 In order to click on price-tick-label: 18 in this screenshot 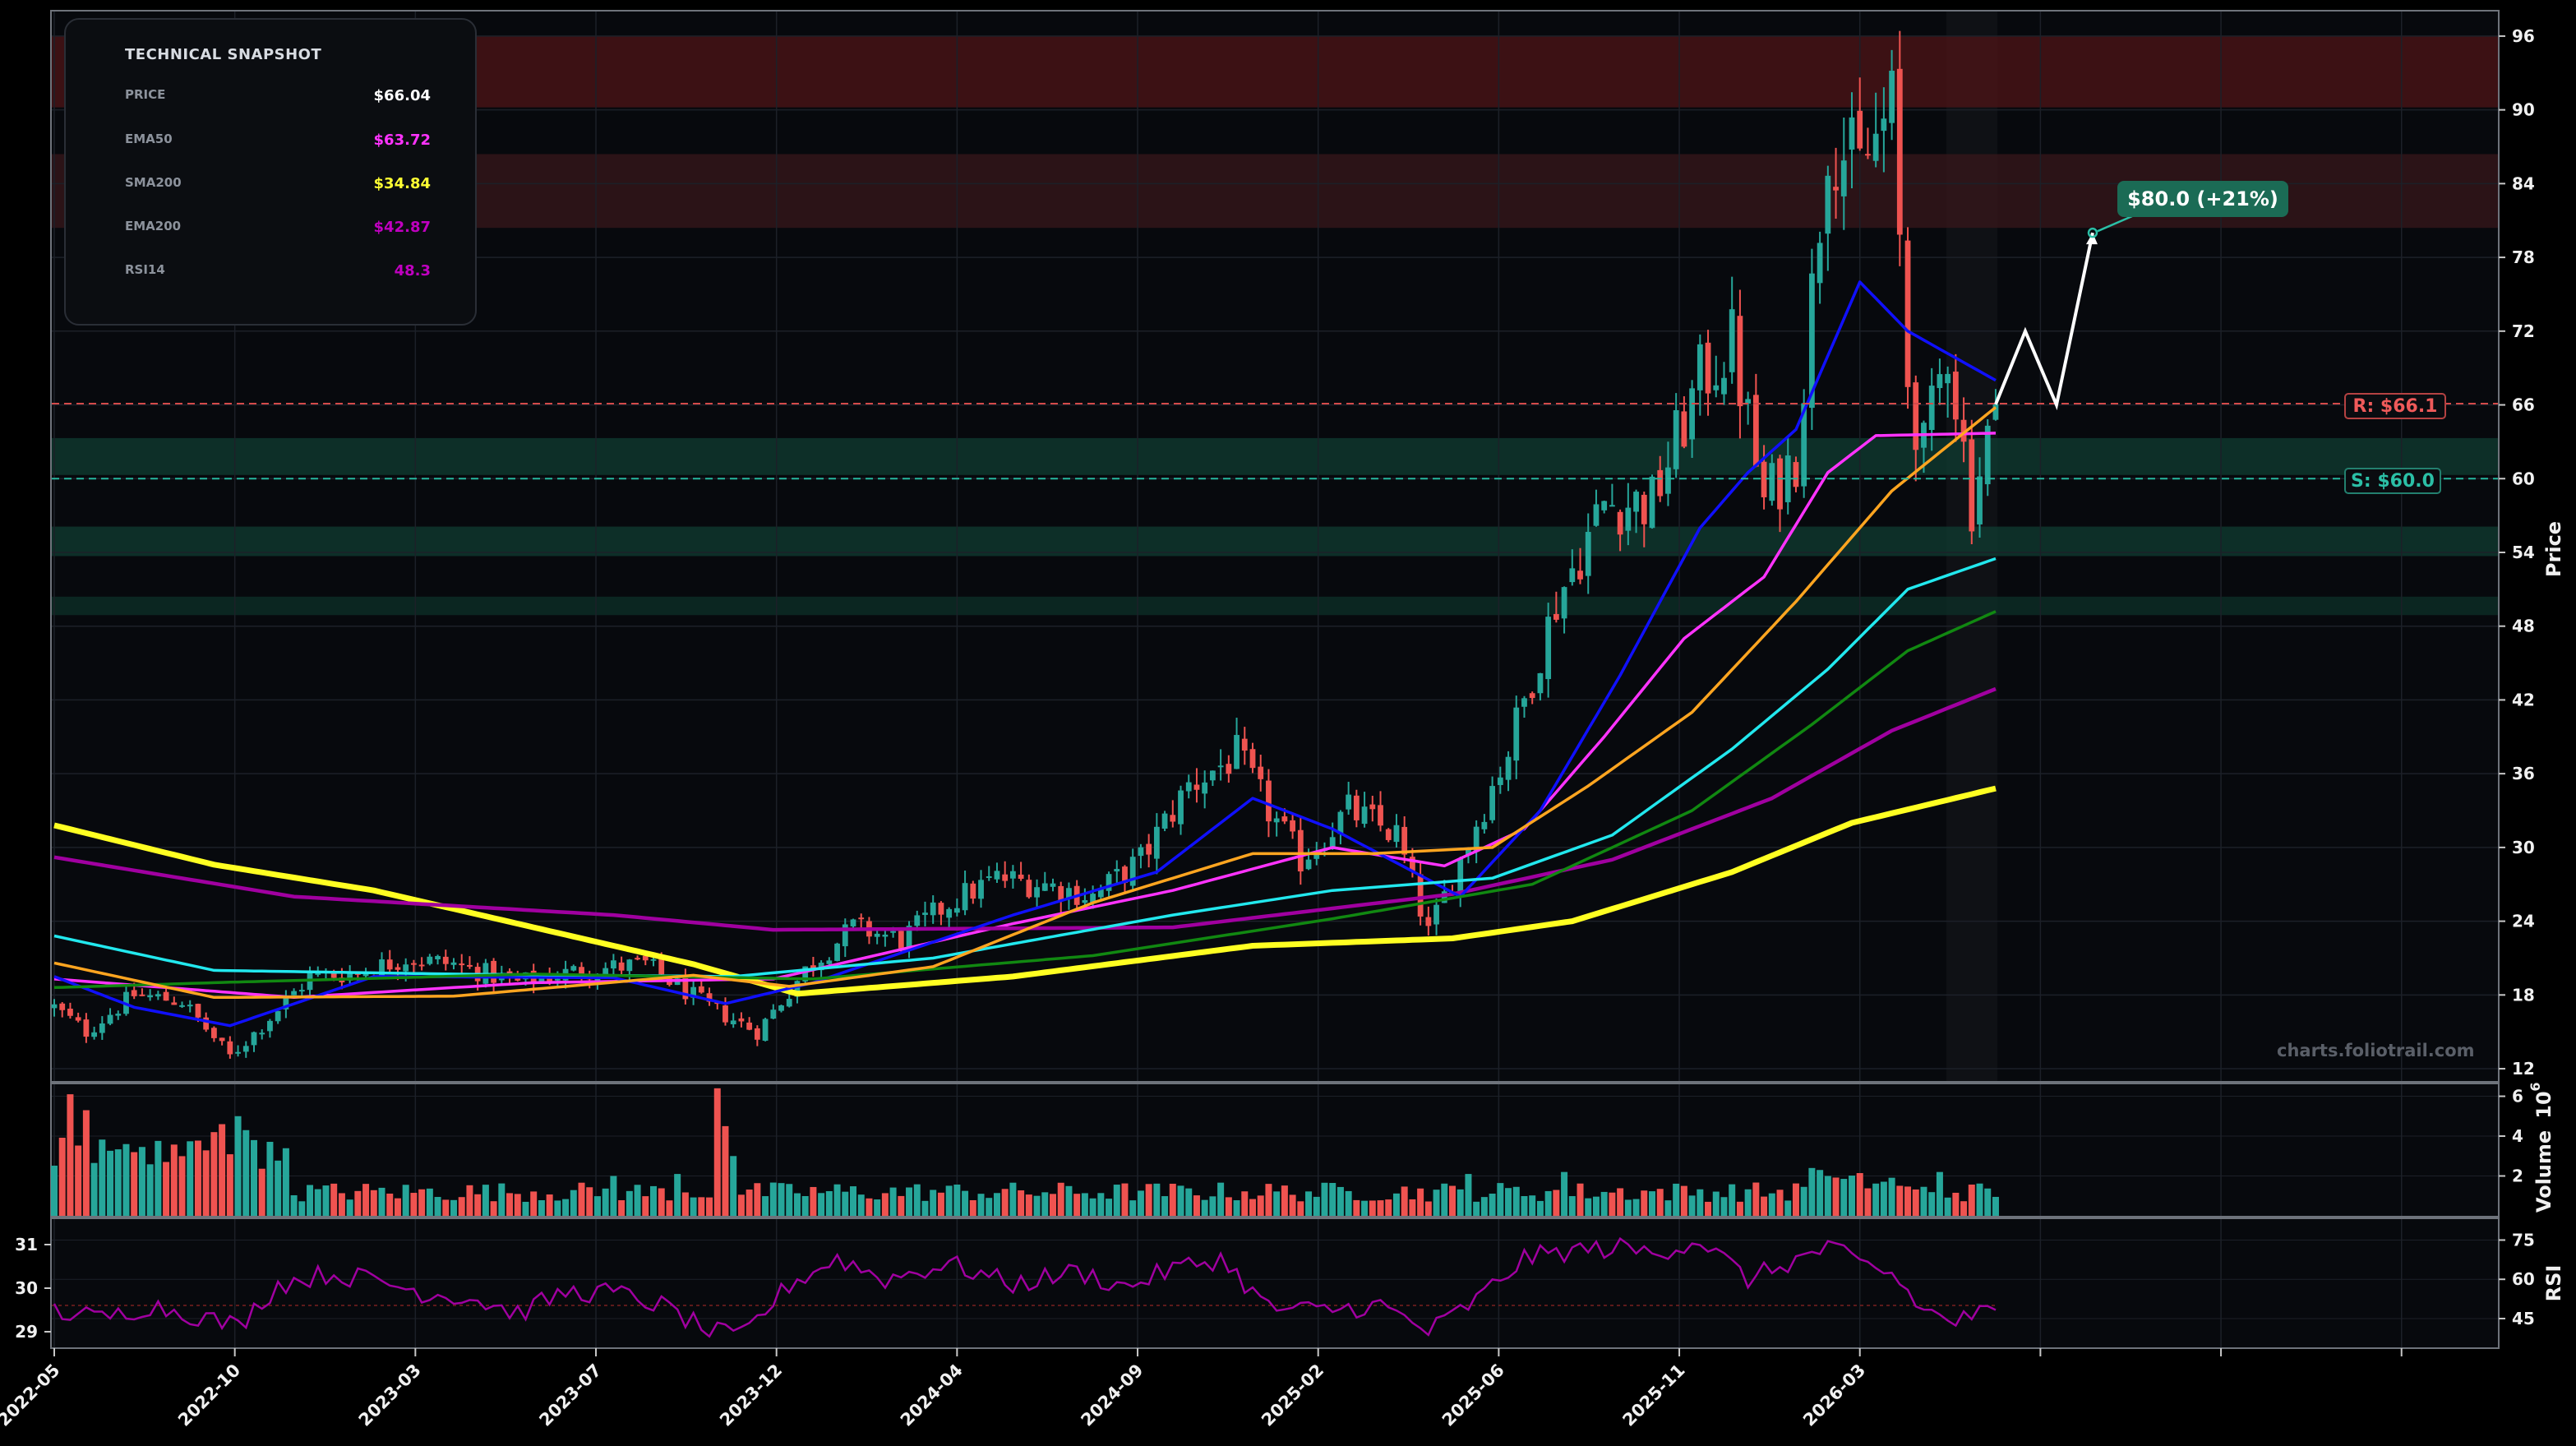, I will do `click(2523, 995)`.